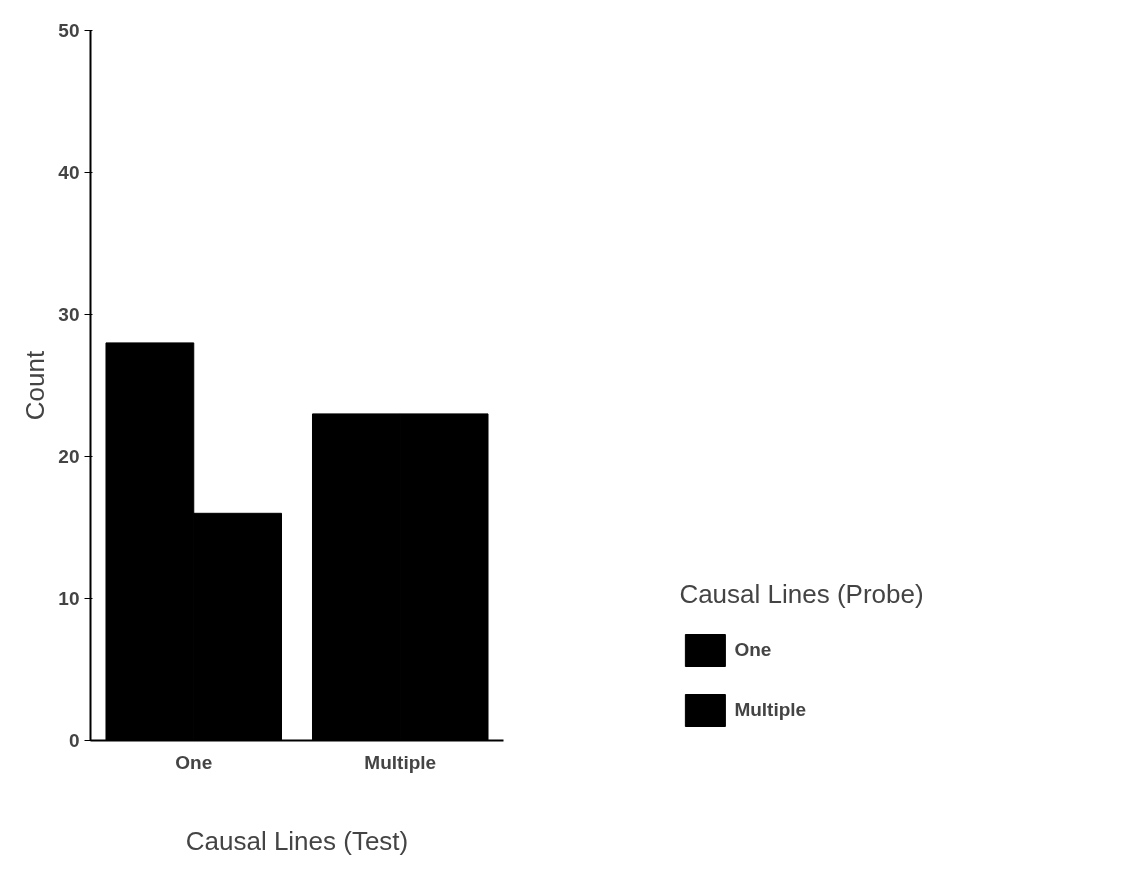 The height and width of the screenshot is (884, 1123). What do you see at coordinates (69, 456) in the screenshot?
I see `y-tick-label: 20` at bounding box center [69, 456].